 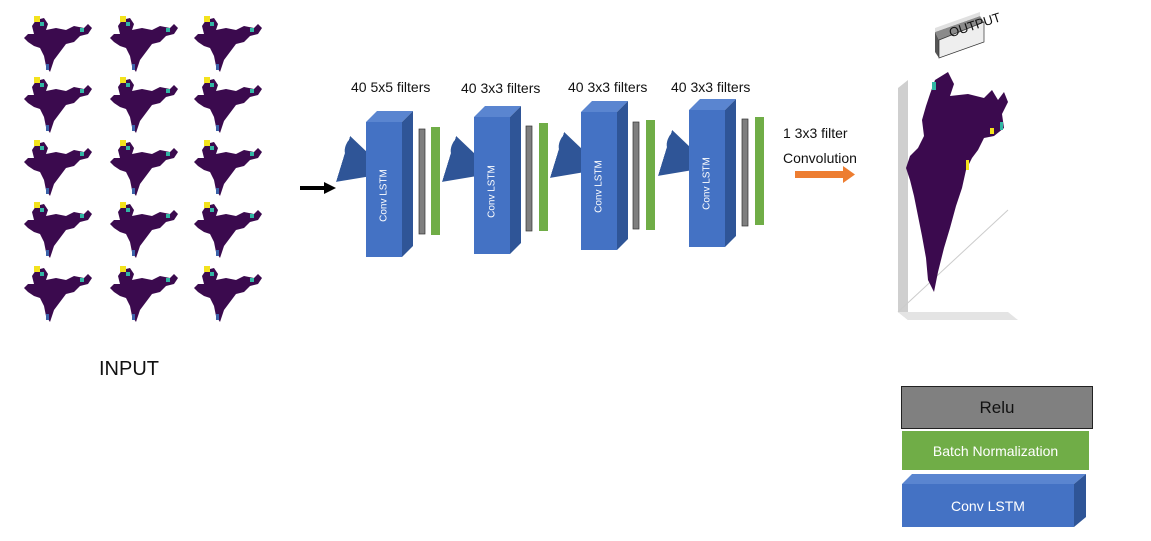 I want to click on output-sign, so click(x=960, y=35).